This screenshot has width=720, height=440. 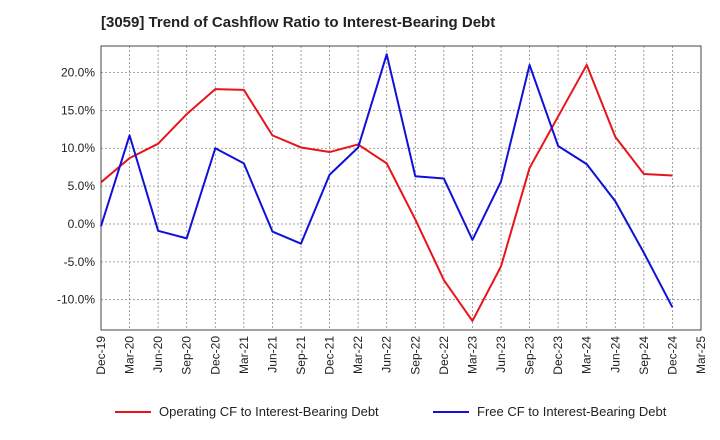 What do you see at coordinates (130, 355) in the screenshot?
I see `x-tick-label: Mar-20` at bounding box center [130, 355].